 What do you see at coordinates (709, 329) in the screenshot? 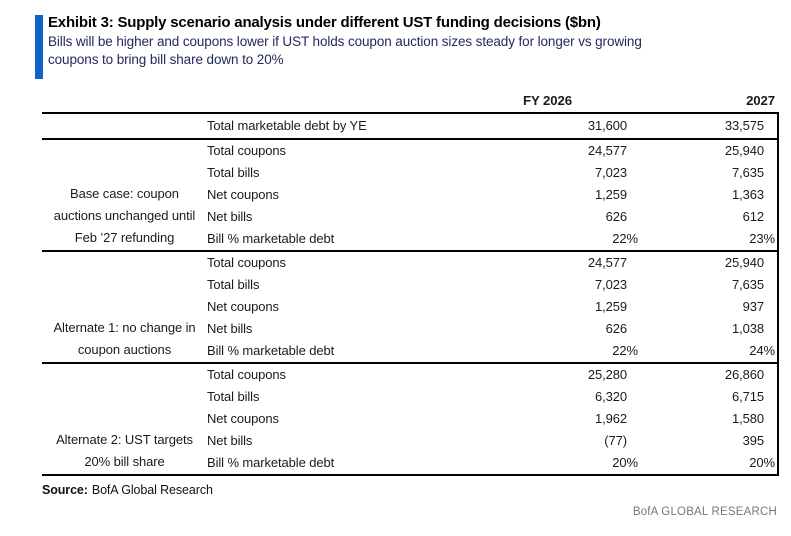
I see `value-2027: 1,038` at bounding box center [709, 329].